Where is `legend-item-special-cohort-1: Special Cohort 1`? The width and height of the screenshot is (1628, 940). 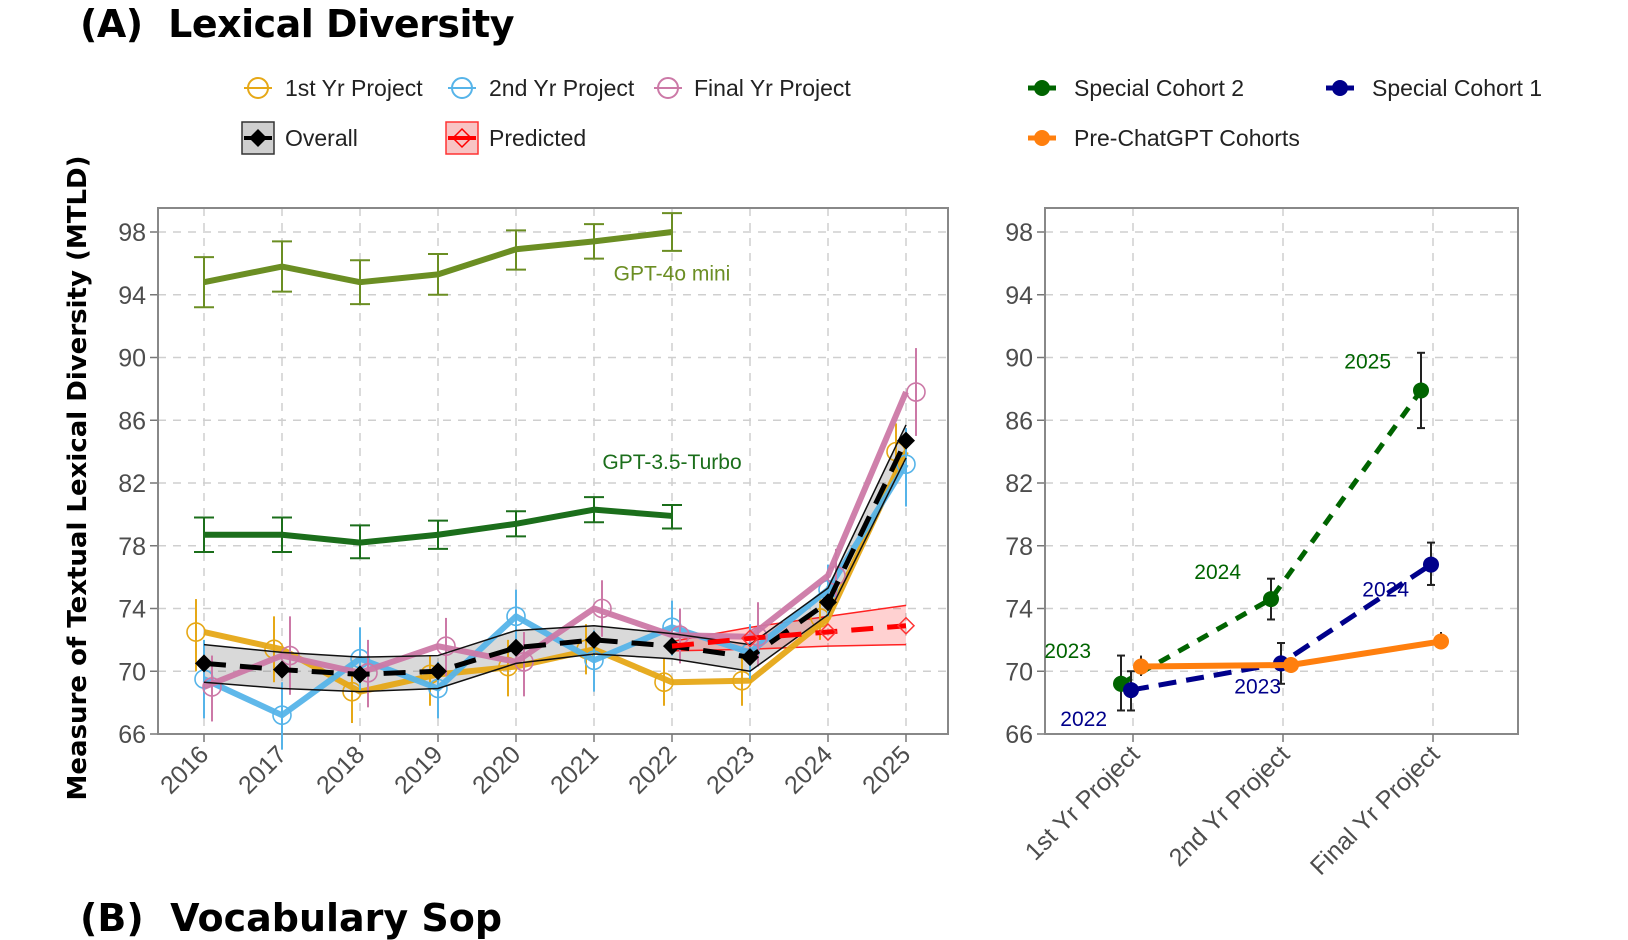
legend-item-special-cohort-1: Special Cohort 1 is located at coordinates (1434, 88).